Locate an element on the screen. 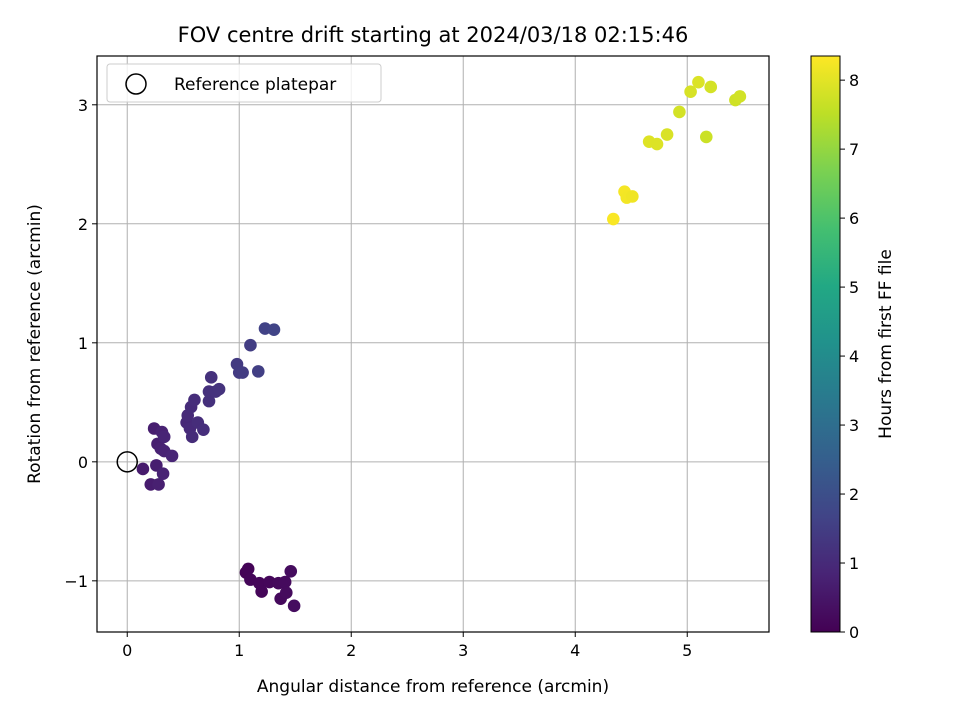  x-tick-label: 4 is located at coordinates (575, 650).